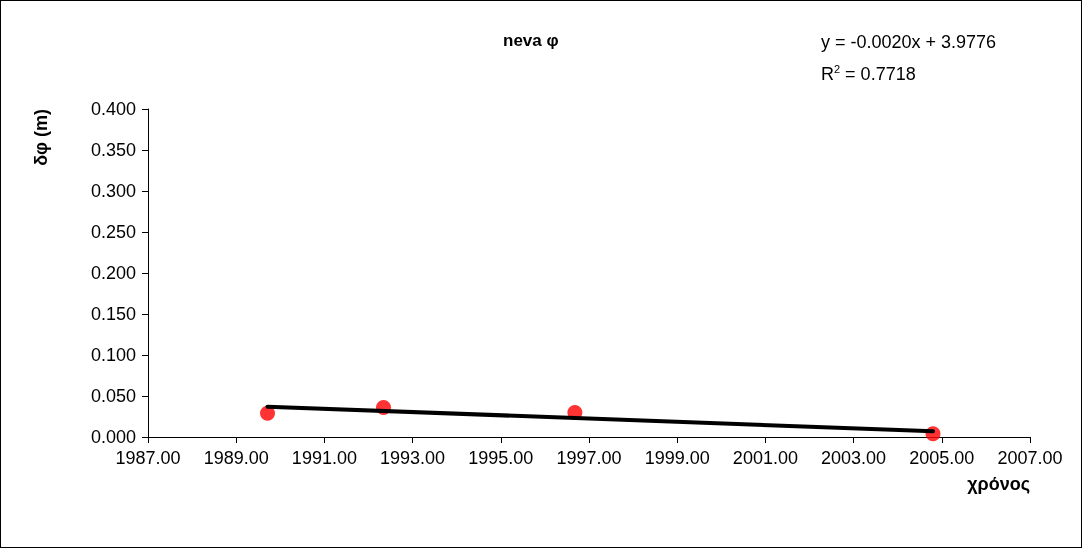  I want to click on y-tick-label: 0.400, so click(113, 109).